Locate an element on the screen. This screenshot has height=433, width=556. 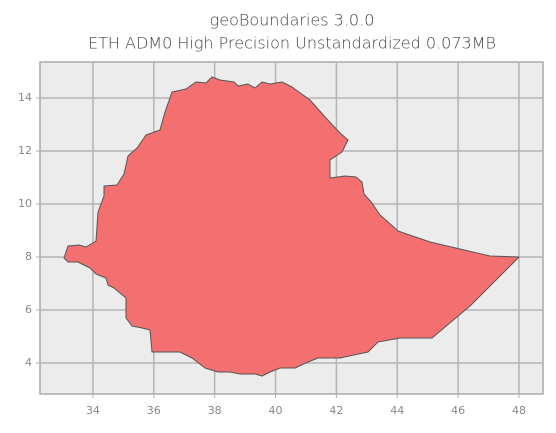
y-tick-label: 6 is located at coordinates (28, 309).